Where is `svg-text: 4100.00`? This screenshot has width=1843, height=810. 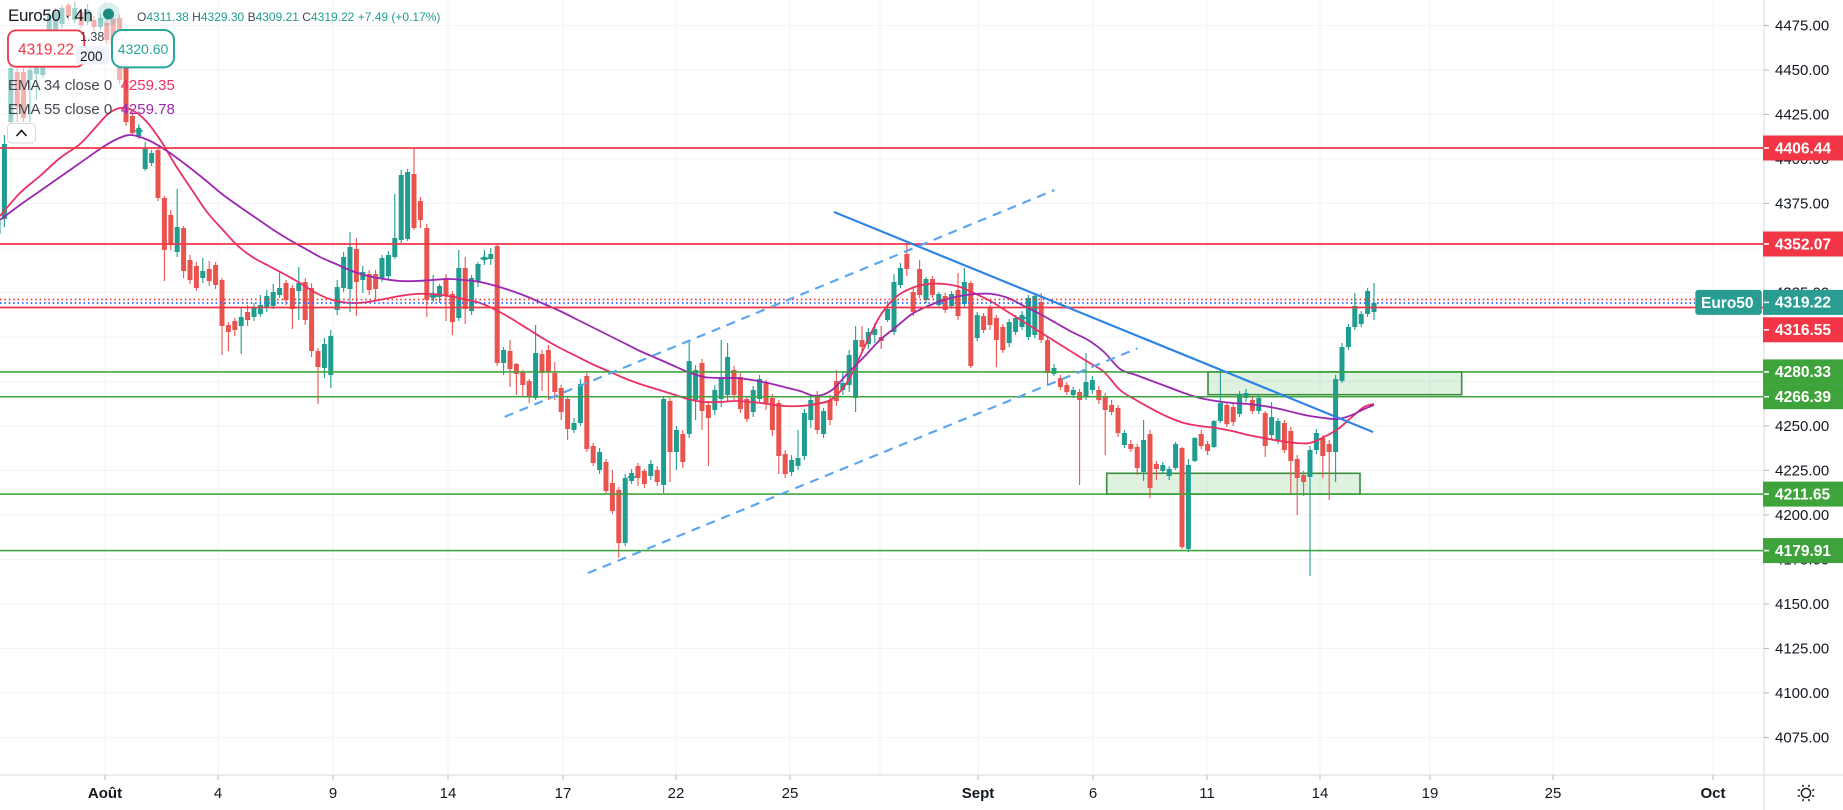
svg-text: 4100.00 is located at coordinates (1802, 693).